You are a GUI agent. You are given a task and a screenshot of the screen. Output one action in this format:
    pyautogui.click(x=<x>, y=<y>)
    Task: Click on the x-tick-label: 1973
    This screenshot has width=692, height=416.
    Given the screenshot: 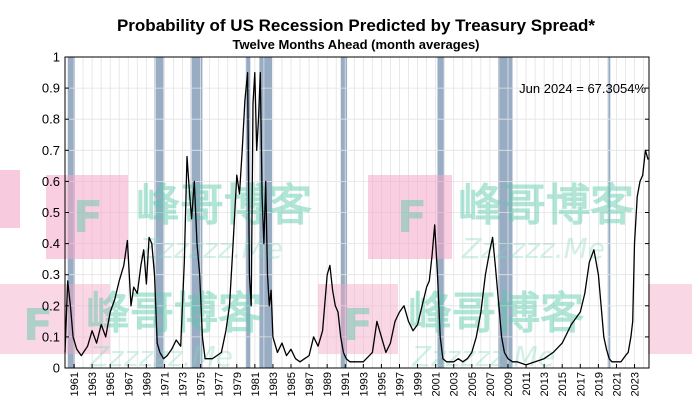 What is the action you would take?
    pyautogui.click(x=184, y=384)
    